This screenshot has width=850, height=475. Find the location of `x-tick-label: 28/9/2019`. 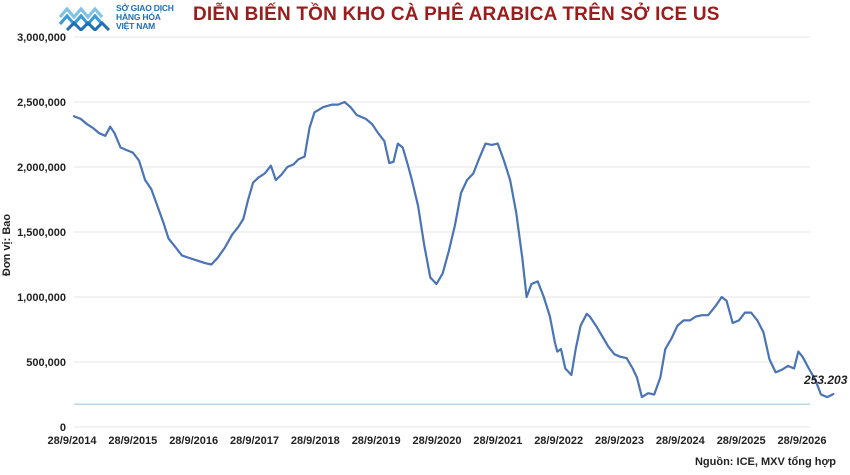

x-tick-label: 28/9/2019 is located at coordinates (376, 441).